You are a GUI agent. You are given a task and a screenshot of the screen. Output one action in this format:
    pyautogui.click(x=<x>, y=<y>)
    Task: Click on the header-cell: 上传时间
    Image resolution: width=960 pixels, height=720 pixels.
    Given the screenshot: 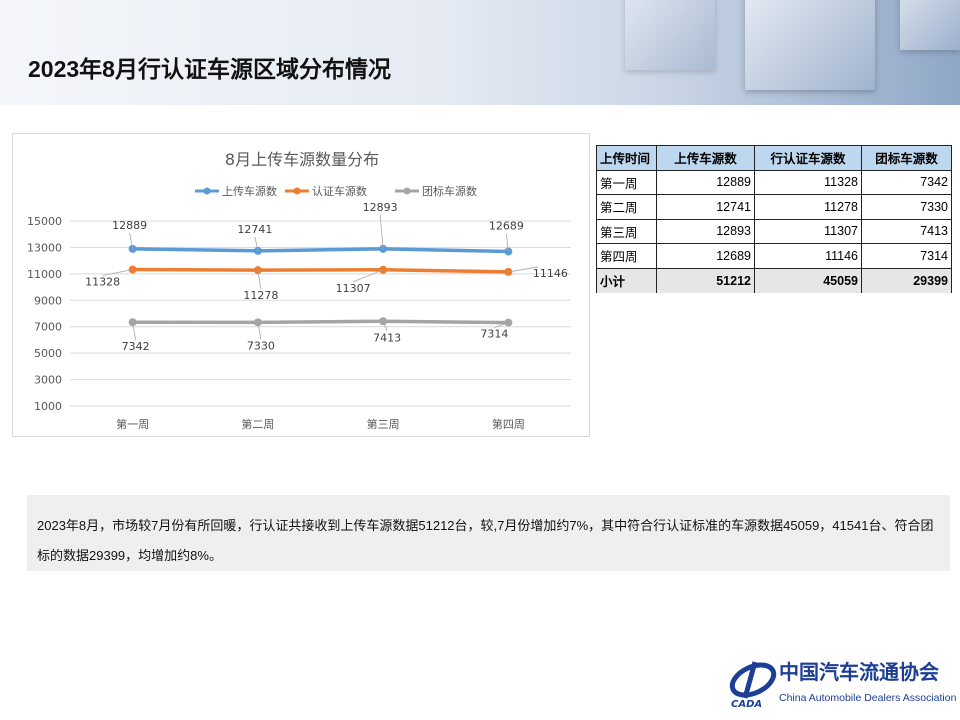 What is the action you would take?
    pyautogui.click(x=626, y=158)
    